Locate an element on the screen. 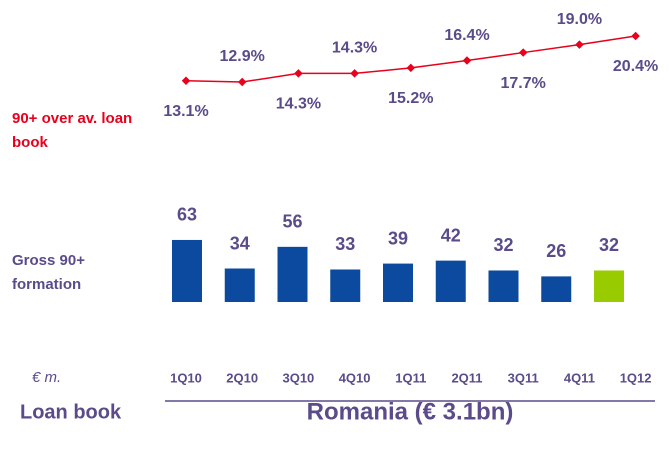 The height and width of the screenshot is (455, 669). x-tick-label: 1Q10 is located at coordinates (186, 377).